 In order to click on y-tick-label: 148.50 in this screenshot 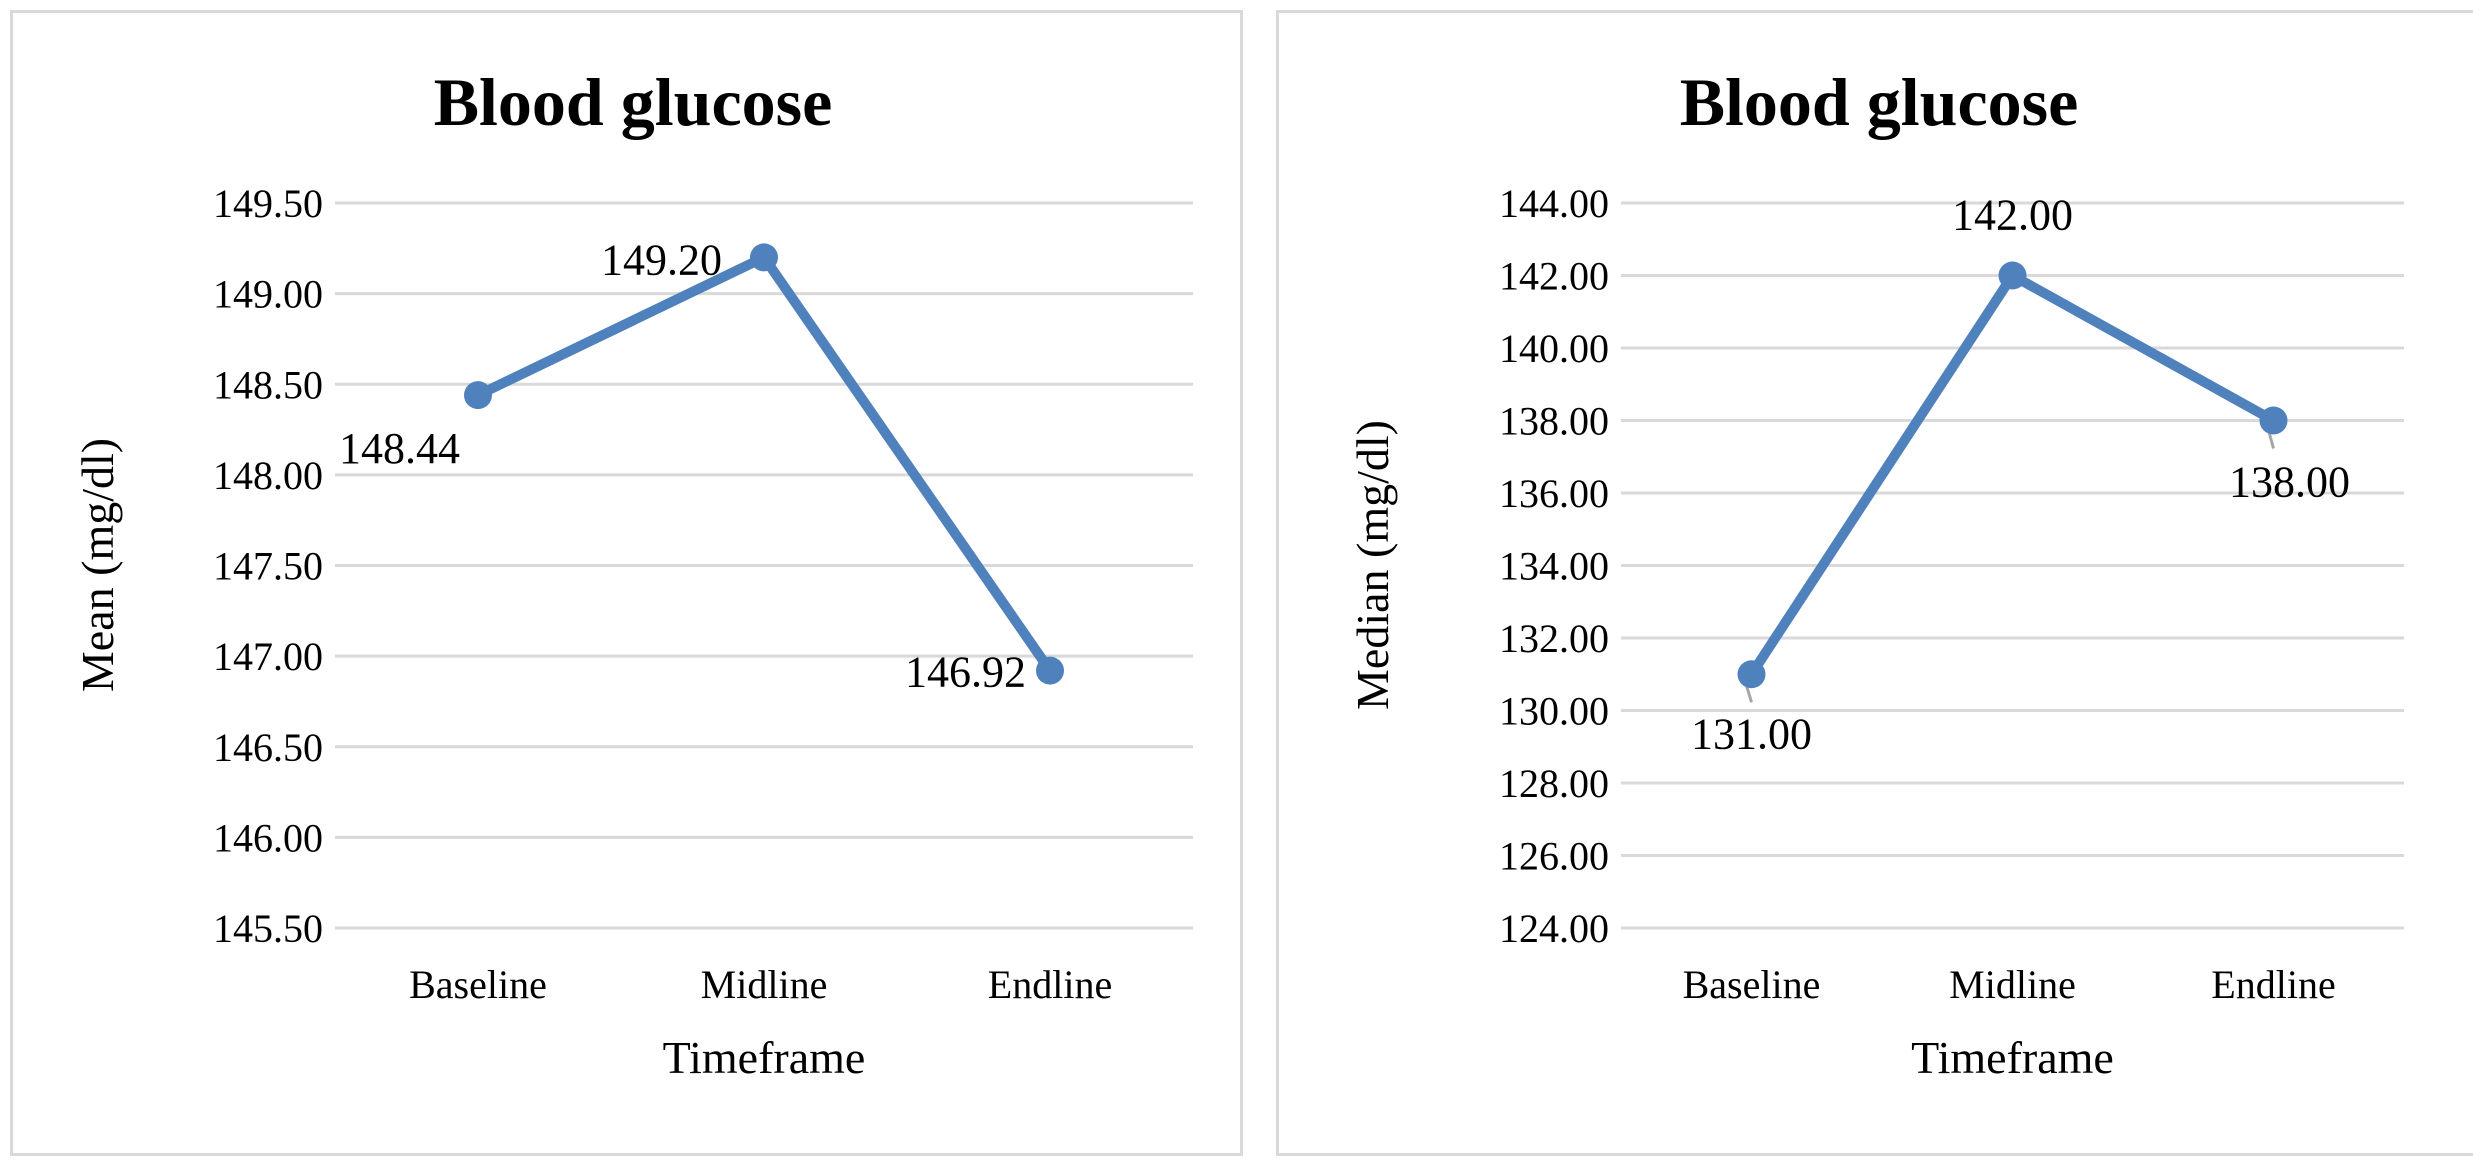, I will do `click(268, 384)`.